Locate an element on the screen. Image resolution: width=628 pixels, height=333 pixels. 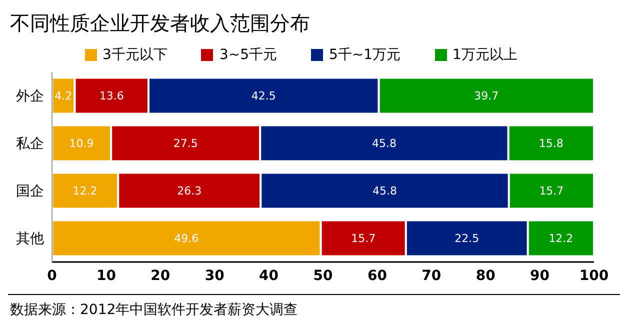
y-tick-label: 国企 is located at coordinates (30, 192).